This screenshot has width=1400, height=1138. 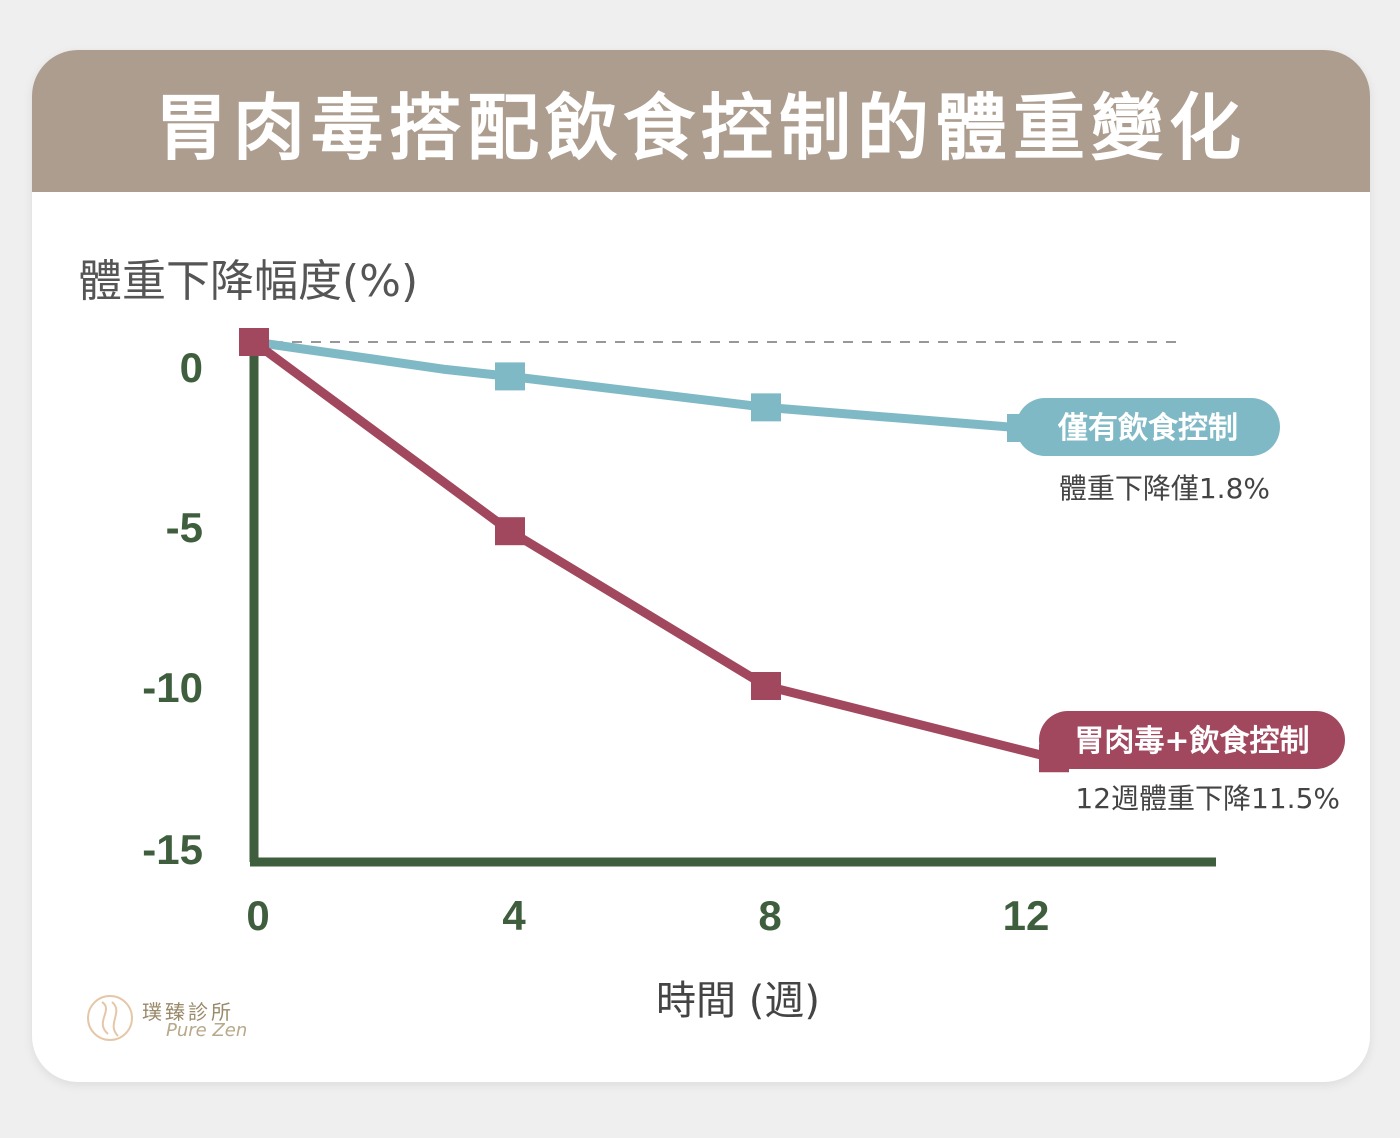 What do you see at coordinates (184, 527) in the screenshot?
I see `y-tick-label: -5` at bounding box center [184, 527].